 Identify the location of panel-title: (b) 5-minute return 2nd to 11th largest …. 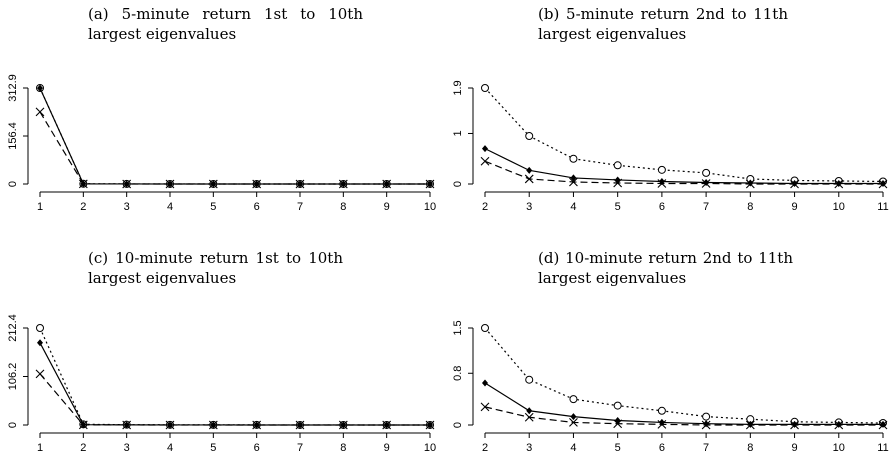
(663, 24).